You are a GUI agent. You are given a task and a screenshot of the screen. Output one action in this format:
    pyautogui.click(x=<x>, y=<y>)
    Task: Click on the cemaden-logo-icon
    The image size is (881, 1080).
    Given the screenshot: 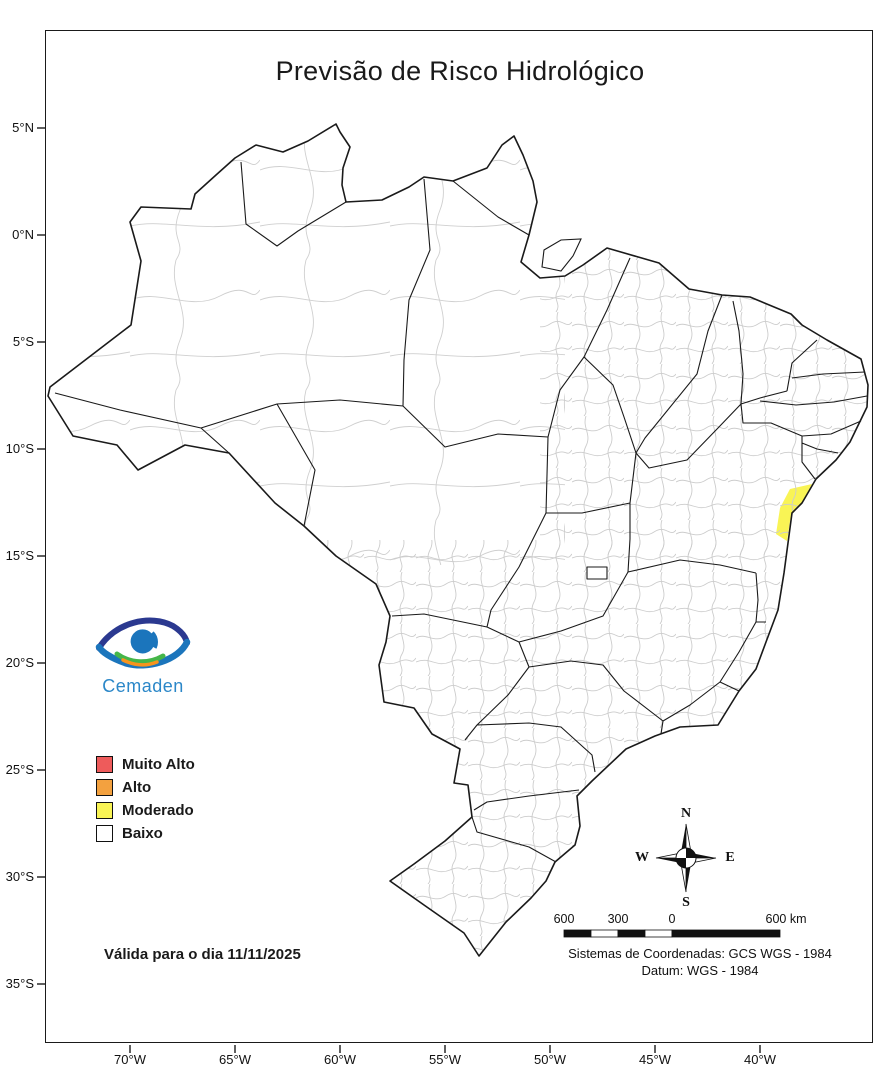 What is the action you would take?
    pyautogui.click(x=143, y=643)
    